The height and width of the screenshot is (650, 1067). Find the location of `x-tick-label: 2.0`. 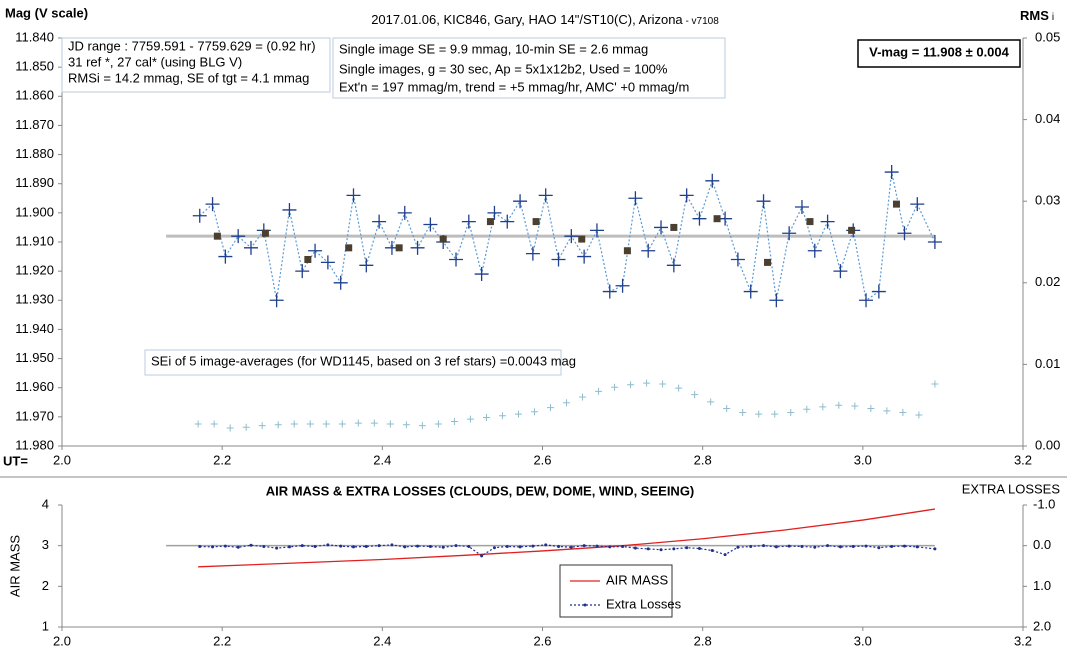

x-tick-label: 2.0 is located at coordinates (62, 640).